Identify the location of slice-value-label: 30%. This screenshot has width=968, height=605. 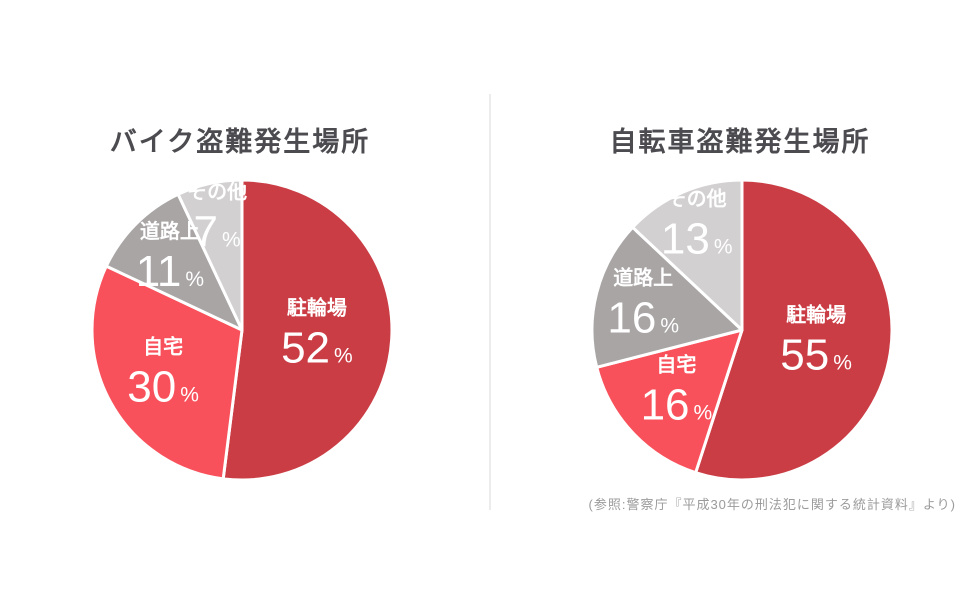
(163, 386).